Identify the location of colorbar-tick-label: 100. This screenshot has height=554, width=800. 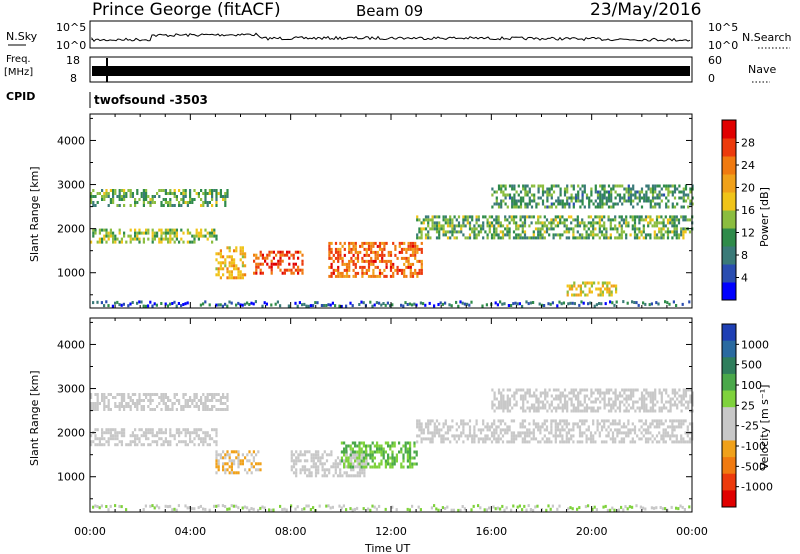
(751, 385).